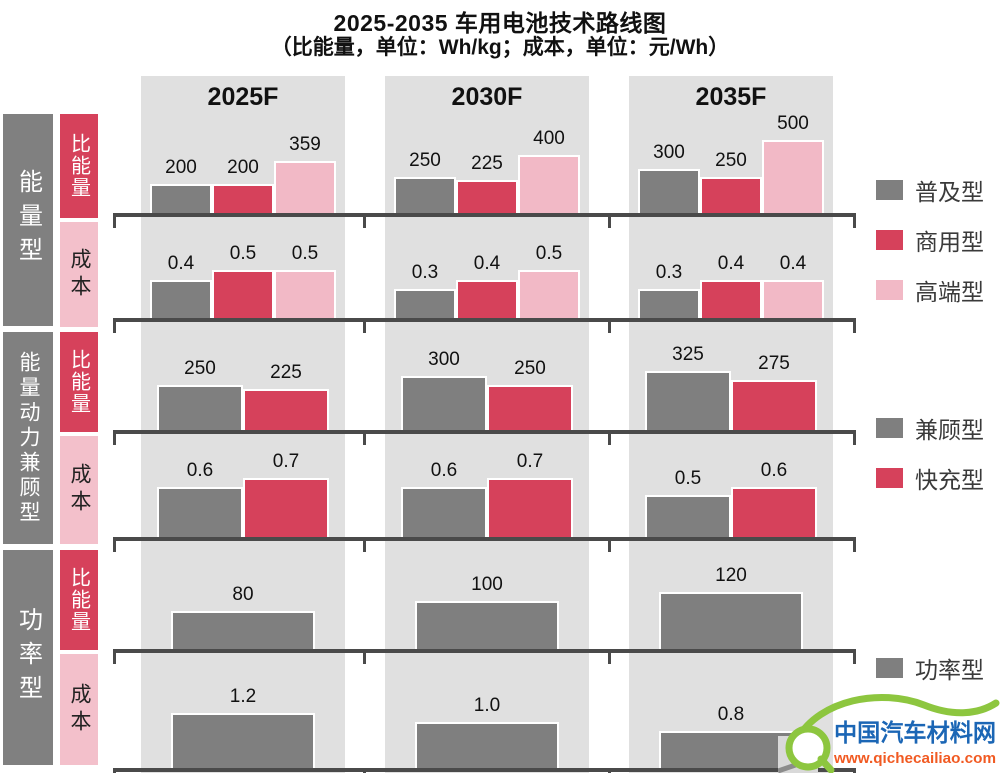 This screenshot has height=773, width=1000. What do you see at coordinates (949, 192) in the screenshot?
I see `legend-label: 普及型` at bounding box center [949, 192].